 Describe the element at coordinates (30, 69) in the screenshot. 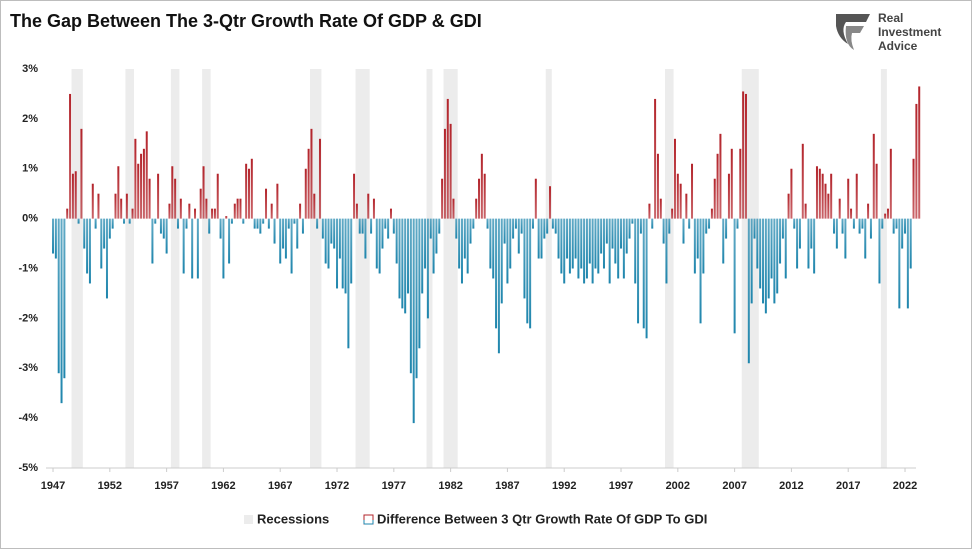

I see `y-tick-label: 3%` at that location.